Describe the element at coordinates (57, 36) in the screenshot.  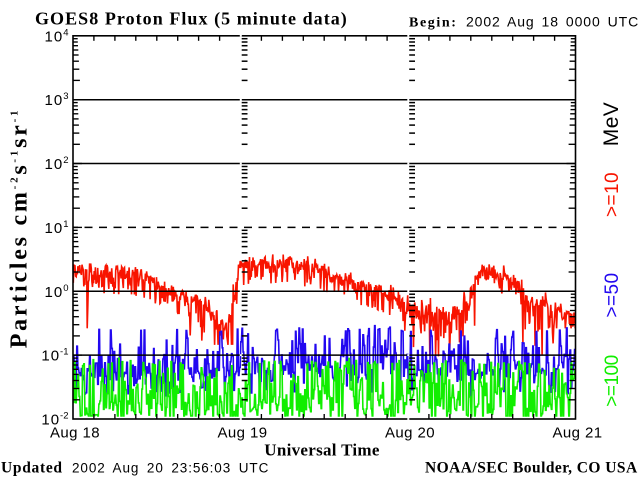
I see `svg-text: 104` at that location.